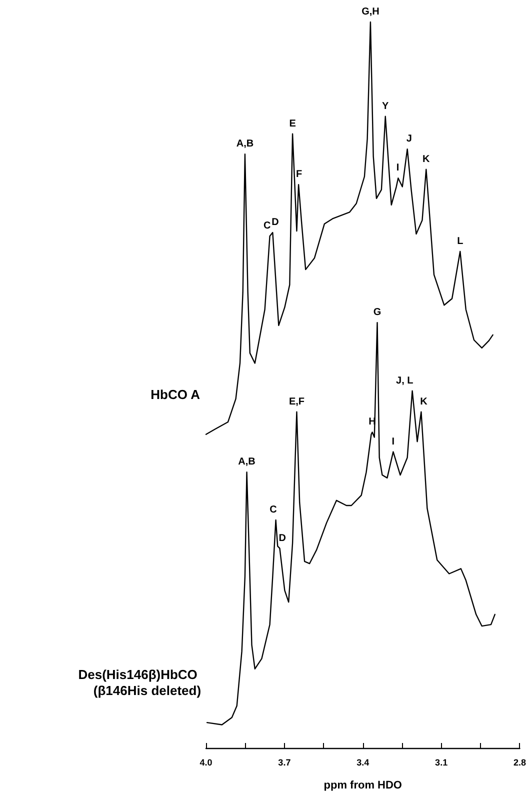  What do you see at coordinates (299, 174) in the screenshot?
I see `annotation: F` at bounding box center [299, 174].